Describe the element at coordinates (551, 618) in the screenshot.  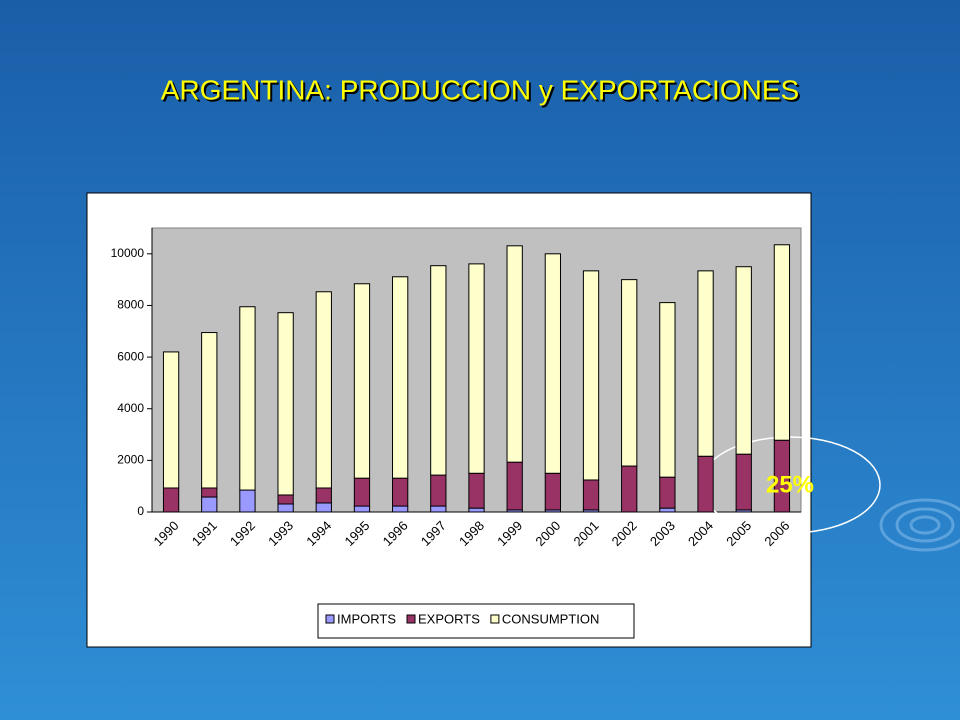
I see `legend-label: CONSUMPTION` at that location.